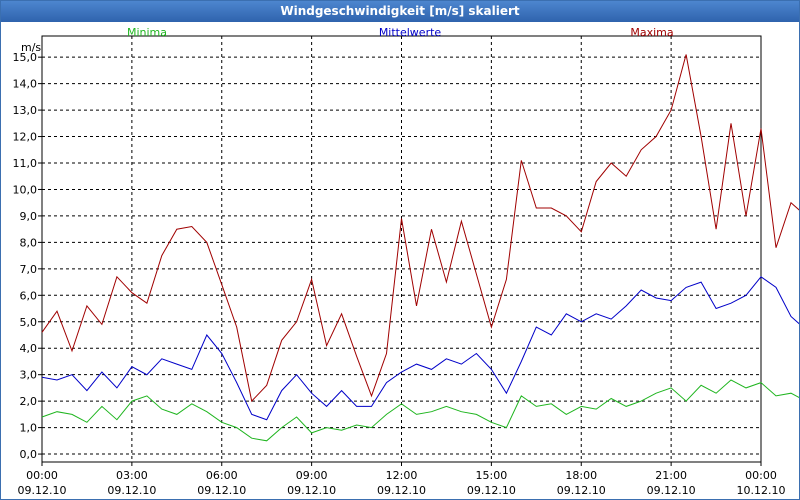 Image resolution: width=800 pixels, height=500 pixels. Describe the element at coordinates (29, 454) in the screenshot. I see `y-tick-label: 0,0` at that location.